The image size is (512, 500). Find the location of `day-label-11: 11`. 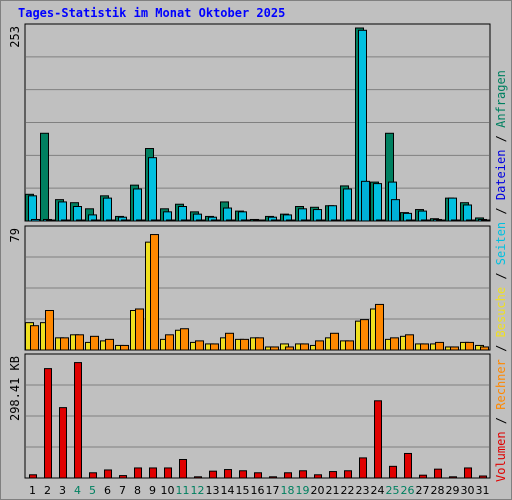

day-label-11: 11 is located at coordinates (183, 490).